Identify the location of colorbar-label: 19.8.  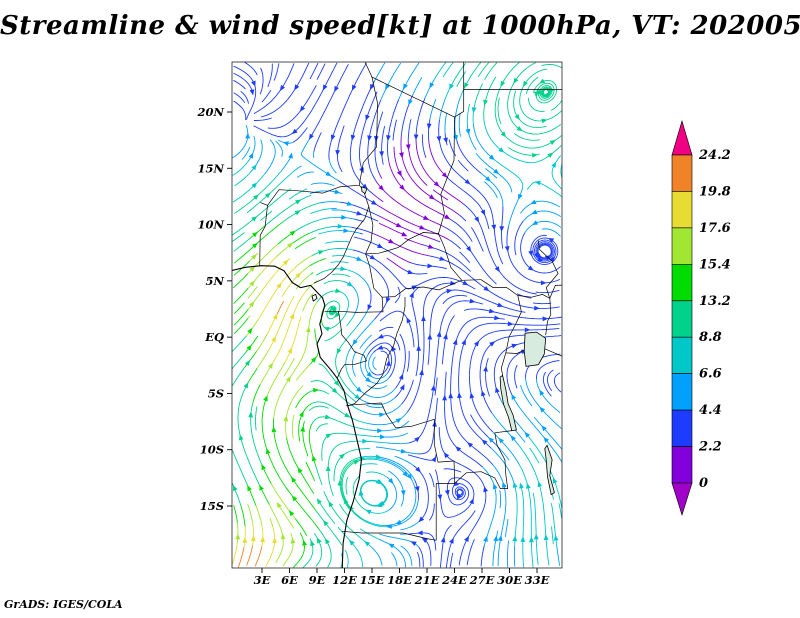
(715, 191).